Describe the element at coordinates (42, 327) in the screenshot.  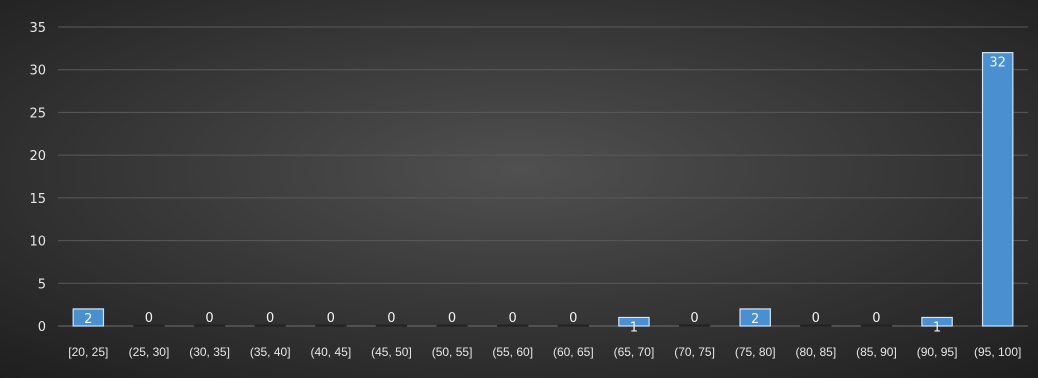
I see `y-tick-label: 0` at that location.